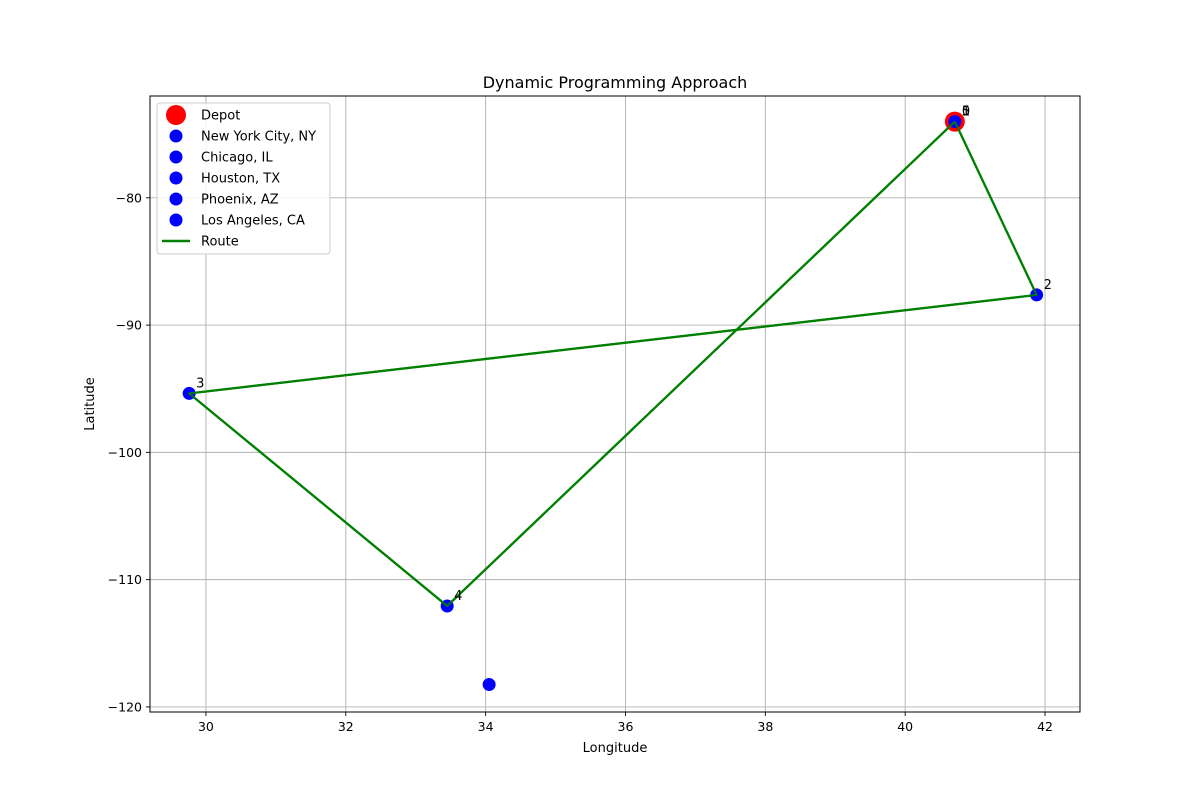 This screenshot has width=1200, height=800. Describe the element at coordinates (1048, 285) in the screenshot. I see `point-label: 2` at that location.